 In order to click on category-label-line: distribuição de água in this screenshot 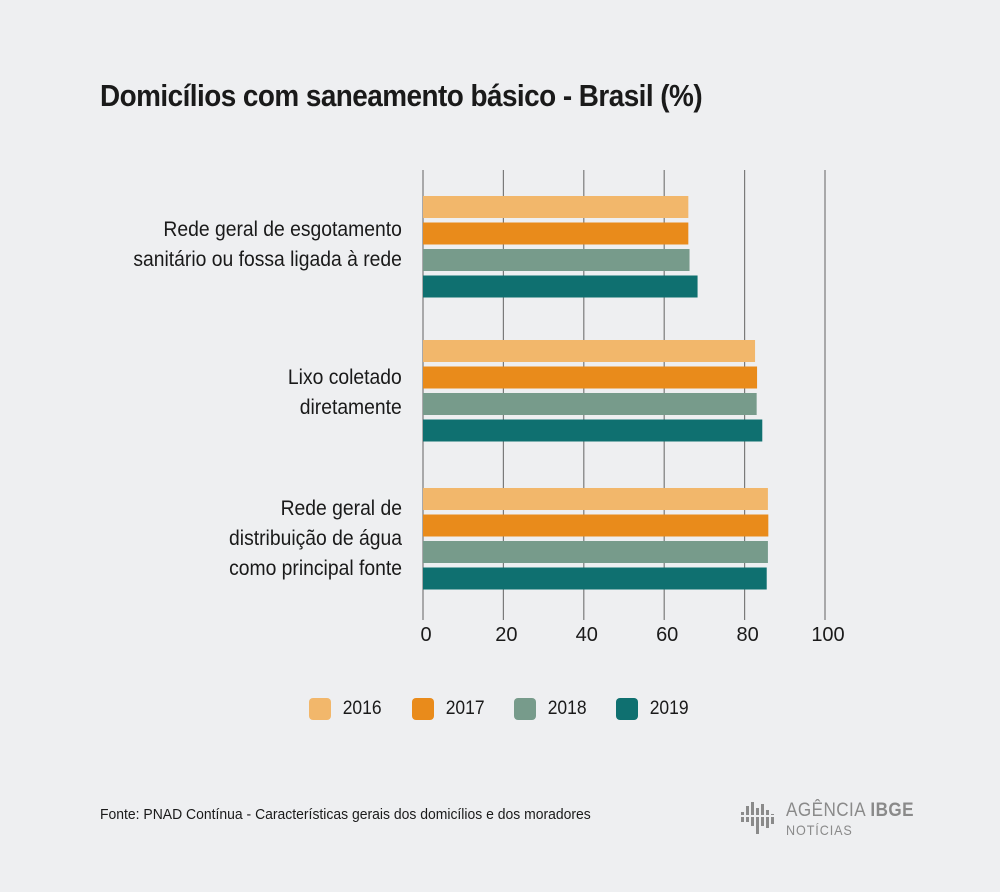, I will do `click(315, 538)`.